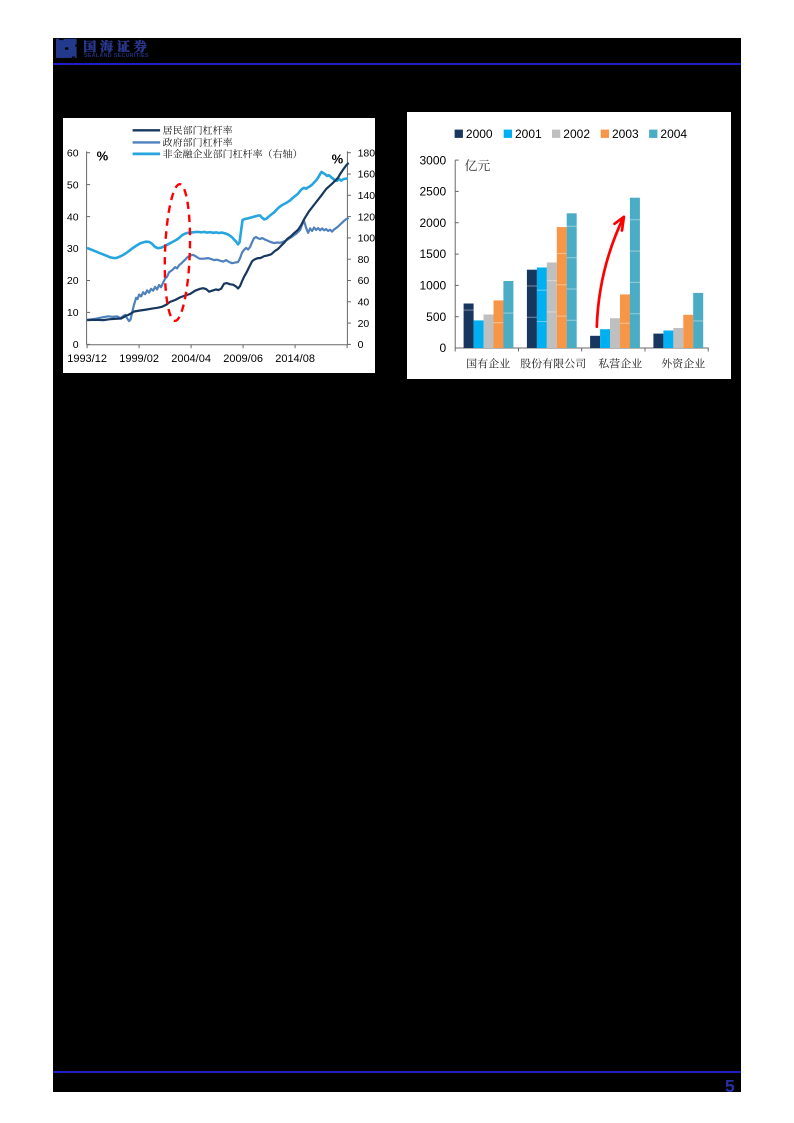  What do you see at coordinates (432, 160) in the screenshot?
I see `svg-text: 3000` at bounding box center [432, 160].